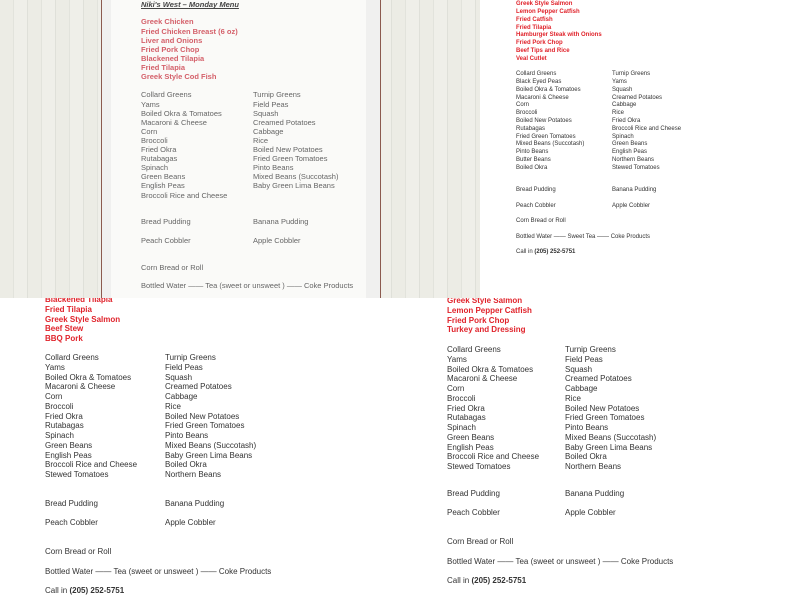  I want to click on entree-item: Fried Catfish, so click(534, 19).